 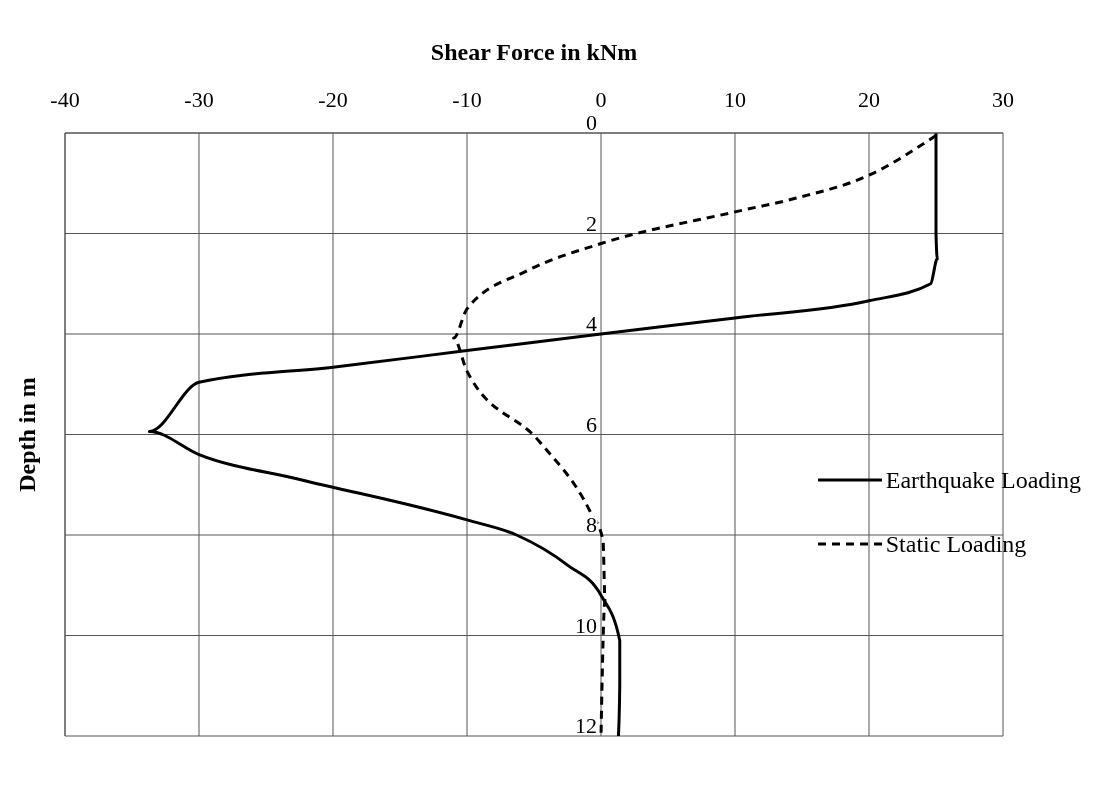 What do you see at coordinates (586, 725) in the screenshot?
I see `y-tick-label: 12` at bounding box center [586, 725].